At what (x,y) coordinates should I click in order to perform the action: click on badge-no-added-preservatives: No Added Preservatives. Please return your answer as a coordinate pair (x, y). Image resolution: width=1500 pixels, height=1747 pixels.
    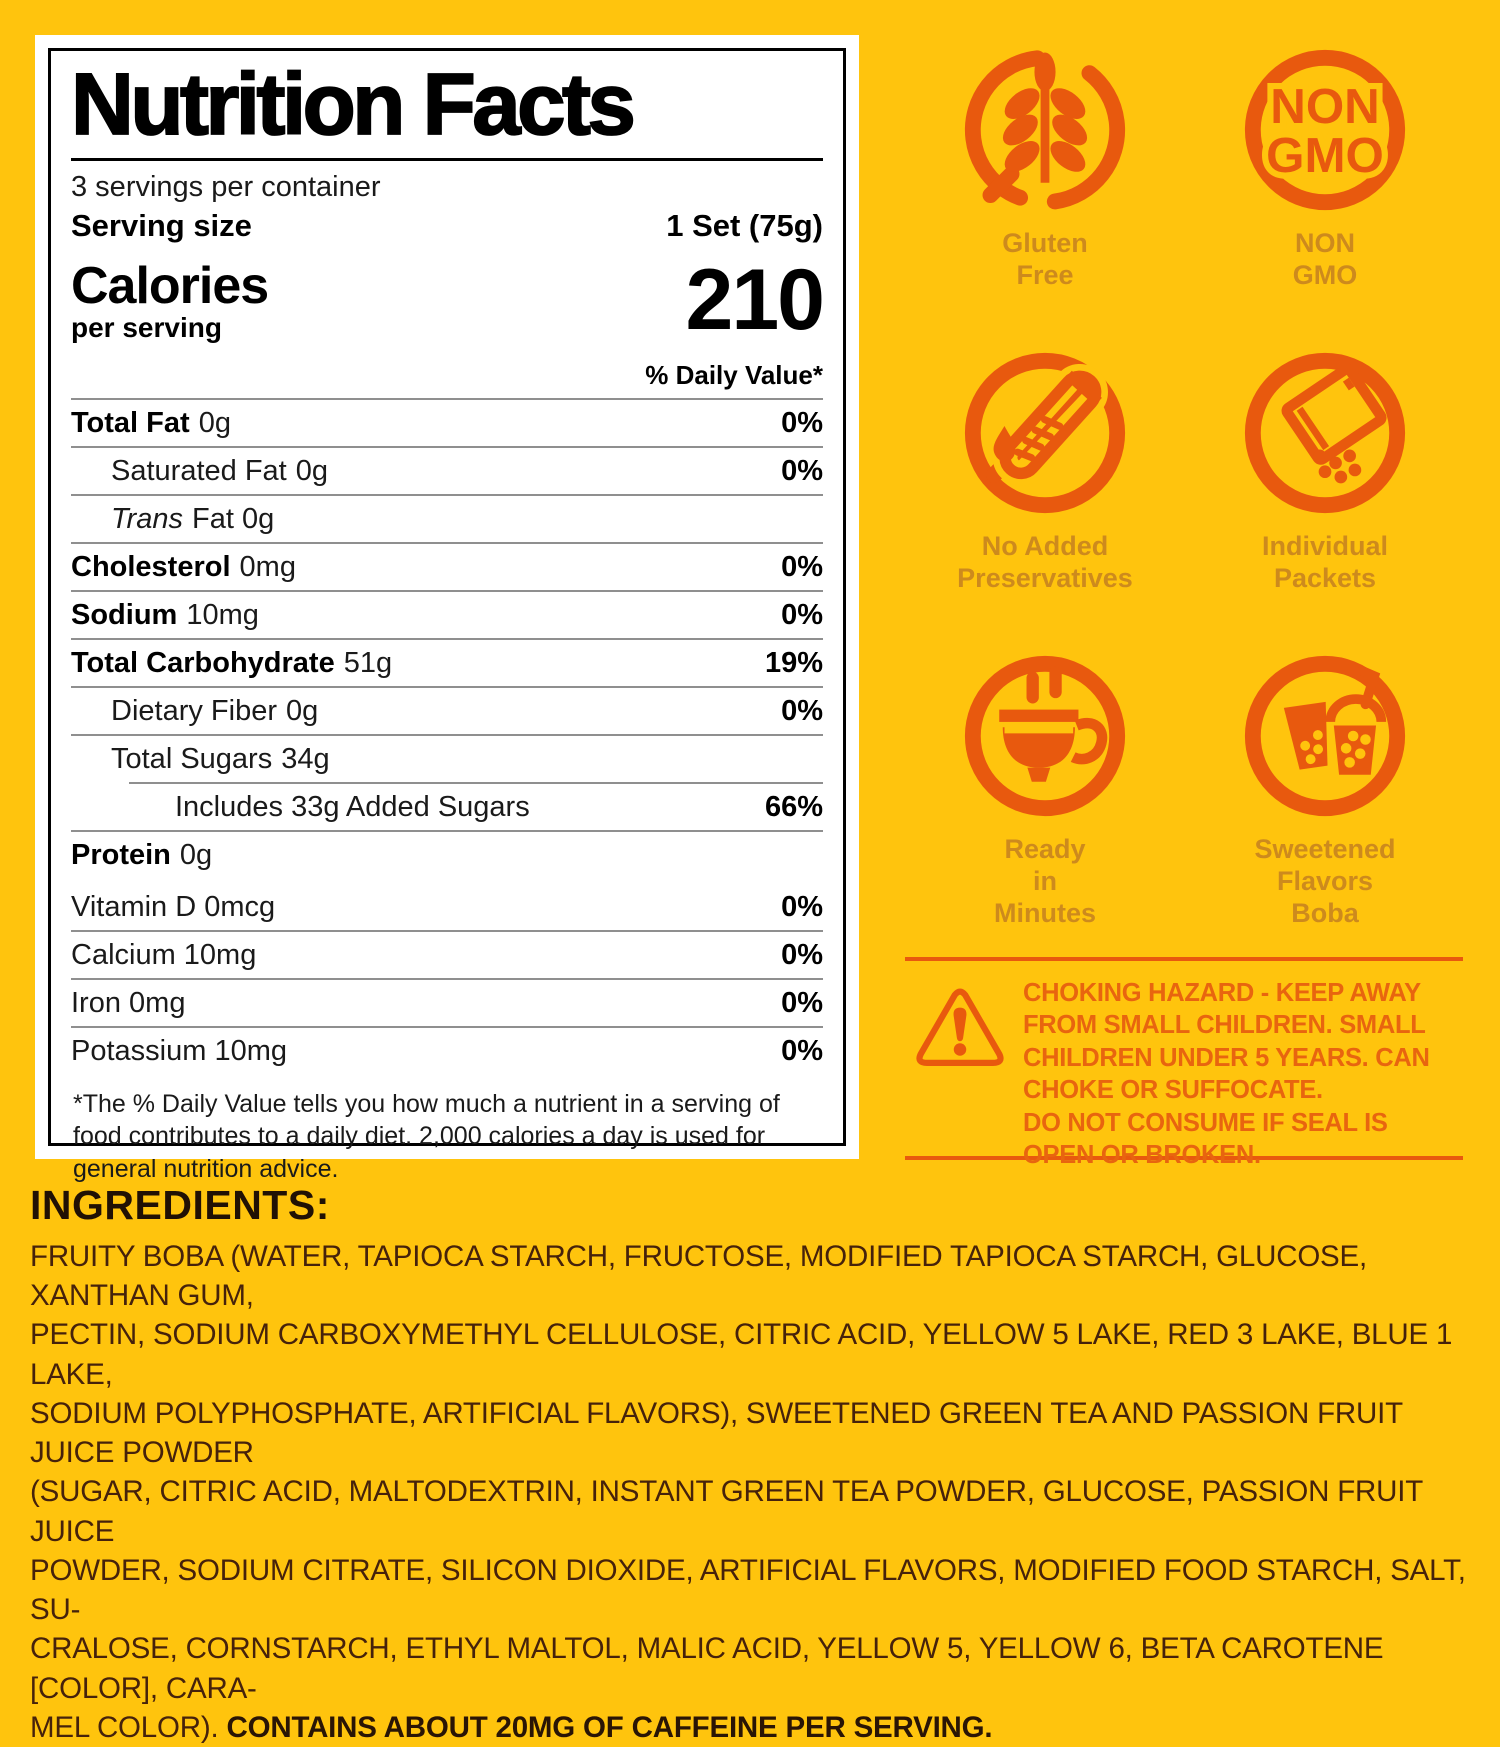
    Looking at the image, I should click on (1045, 496).